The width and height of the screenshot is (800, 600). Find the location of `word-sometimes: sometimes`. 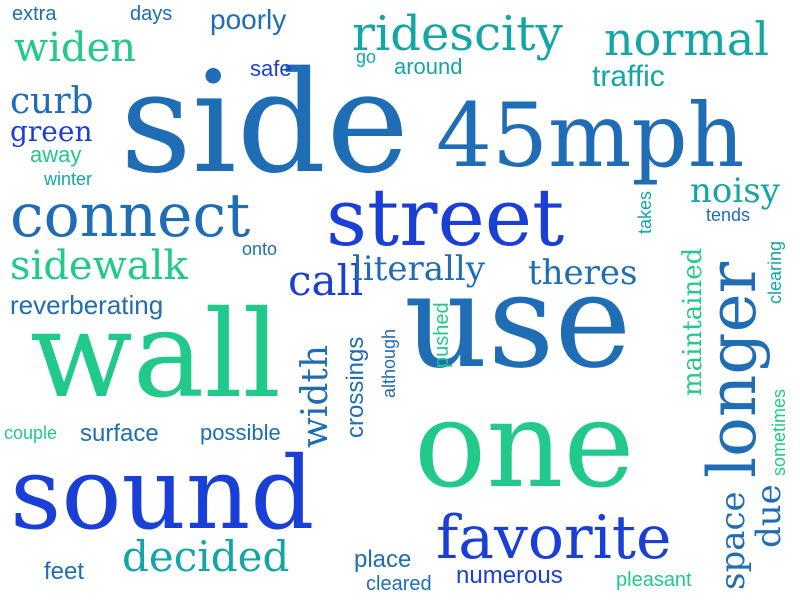

word-sometimes: sometimes is located at coordinates (779, 432).